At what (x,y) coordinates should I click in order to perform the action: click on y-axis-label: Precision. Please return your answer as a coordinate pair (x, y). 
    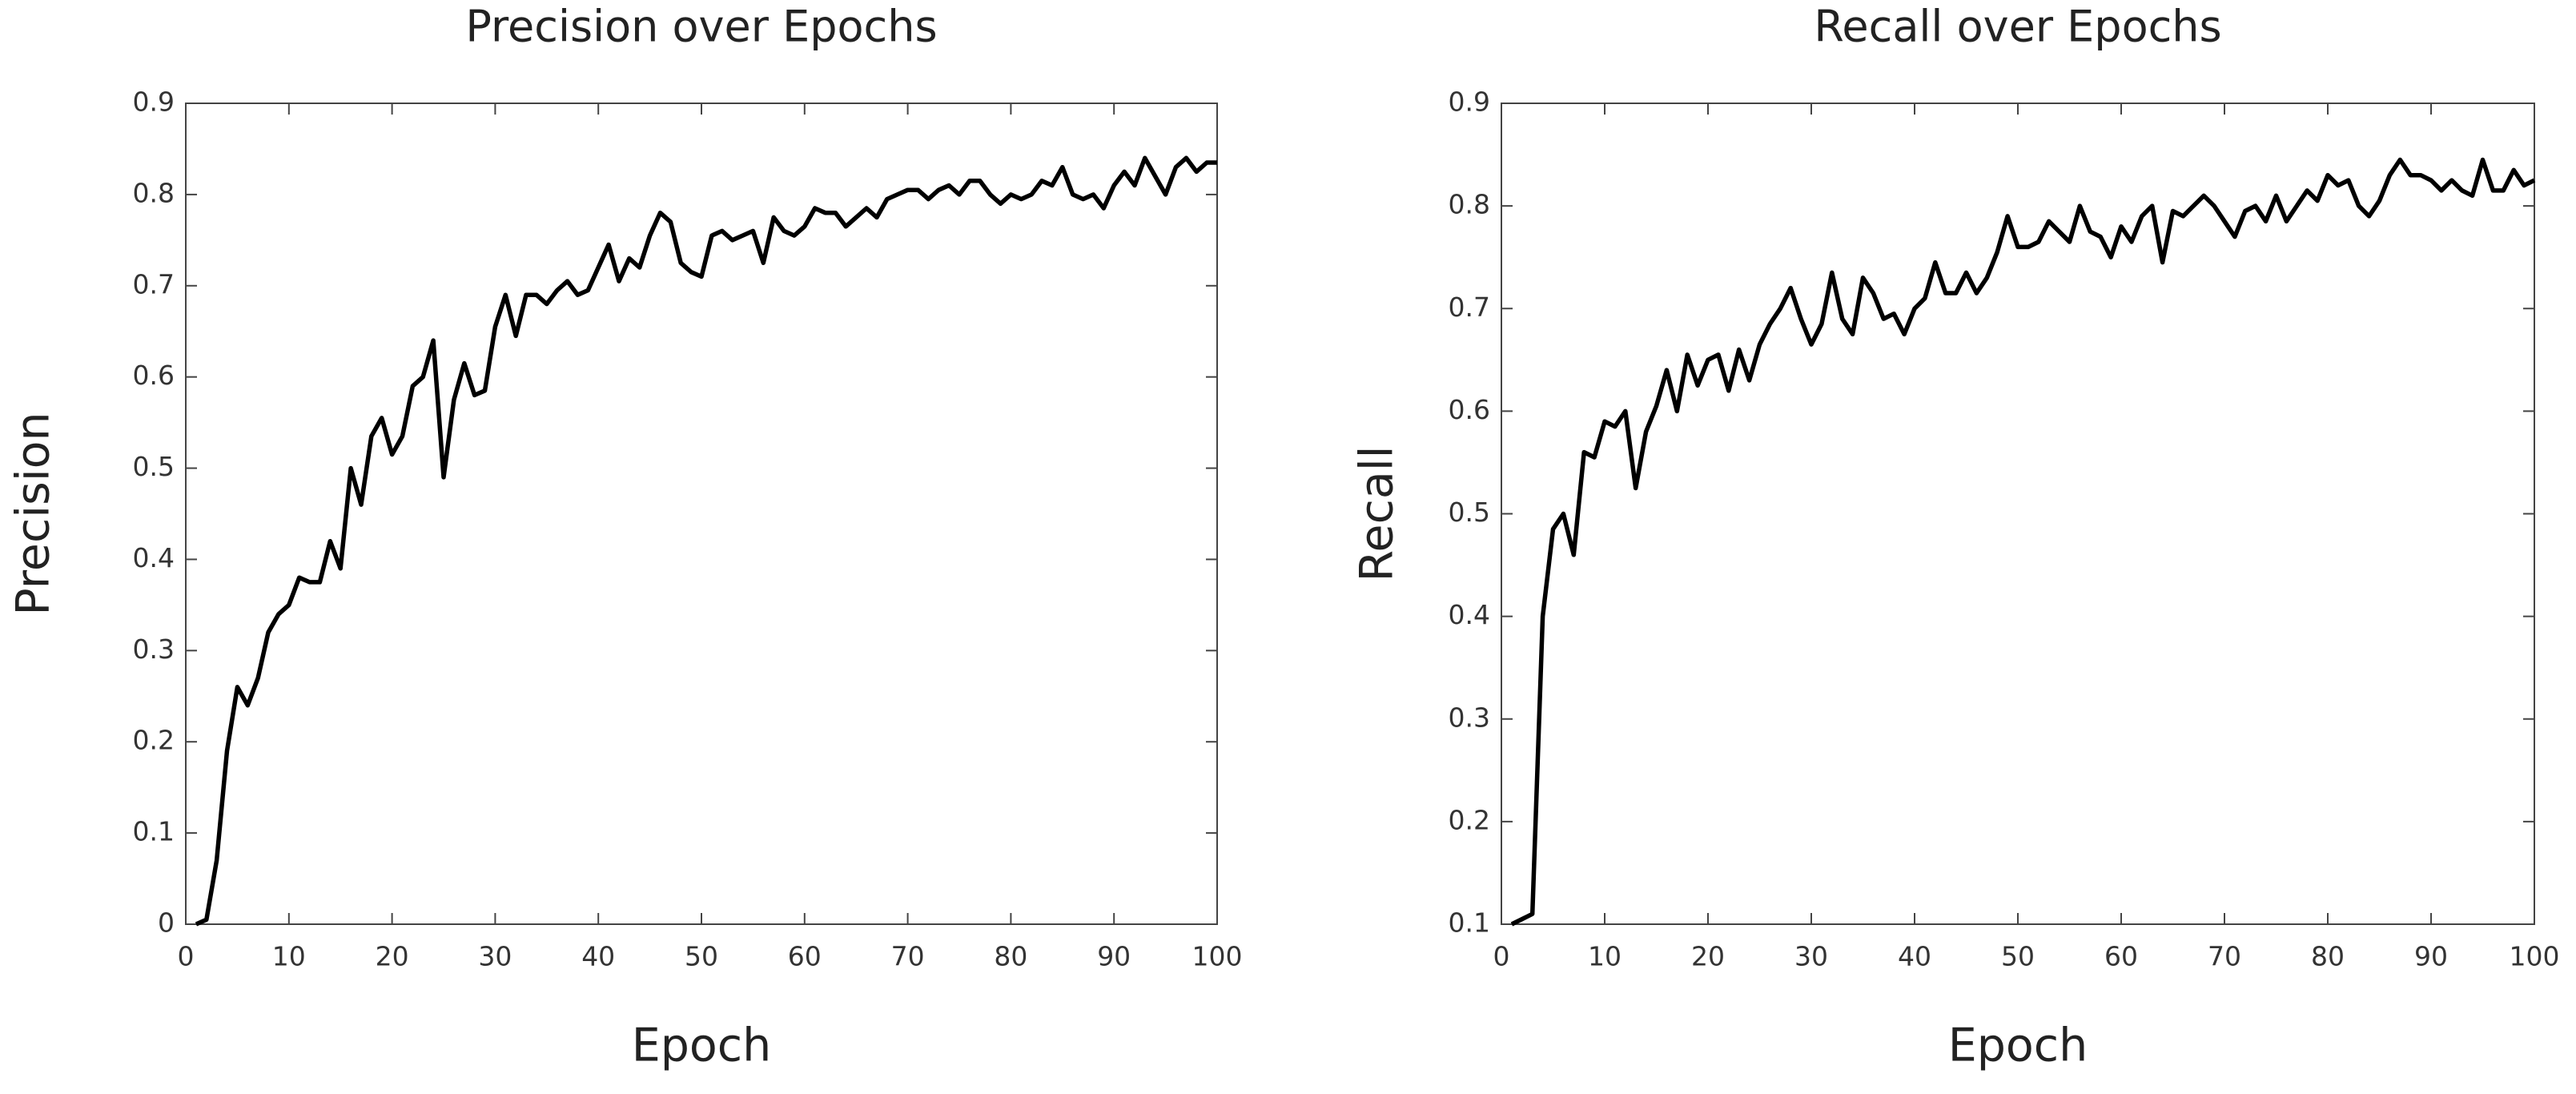
    Looking at the image, I should click on (33, 513).